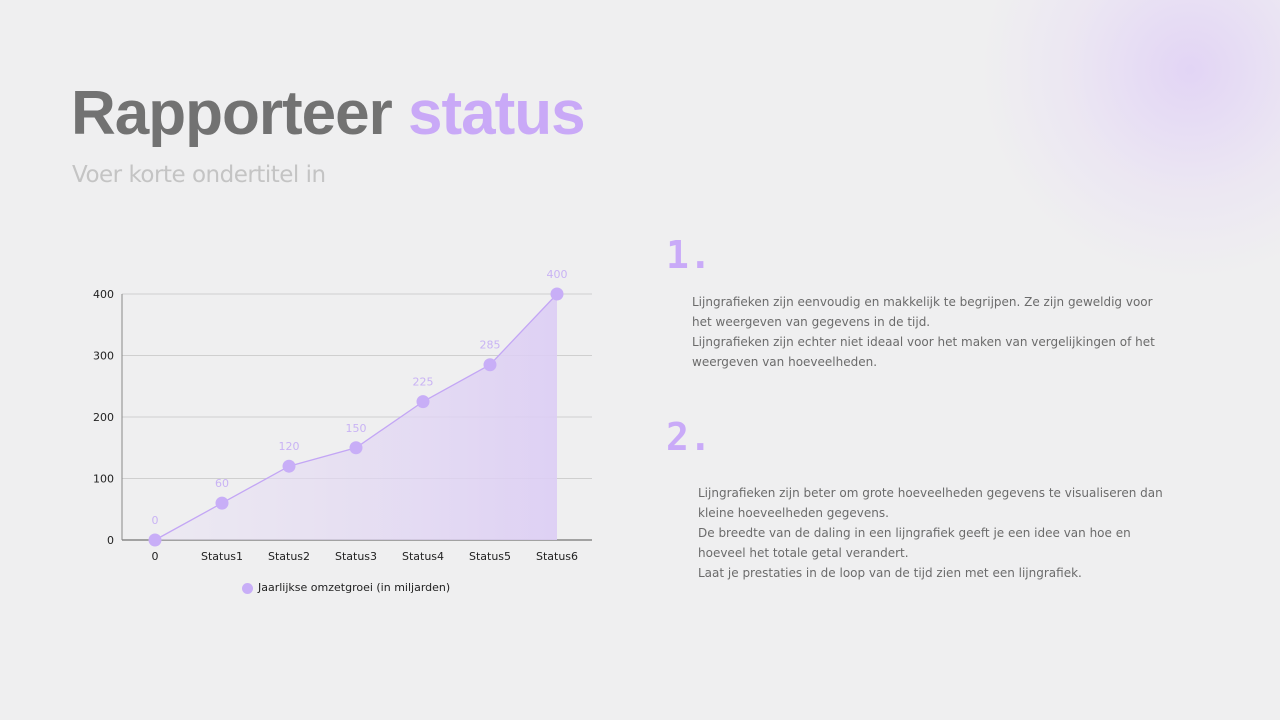  What do you see at coordinates (155, 556) in the screenshot?
I see `x-tick-label: 0` at bounding box center [155, 556].